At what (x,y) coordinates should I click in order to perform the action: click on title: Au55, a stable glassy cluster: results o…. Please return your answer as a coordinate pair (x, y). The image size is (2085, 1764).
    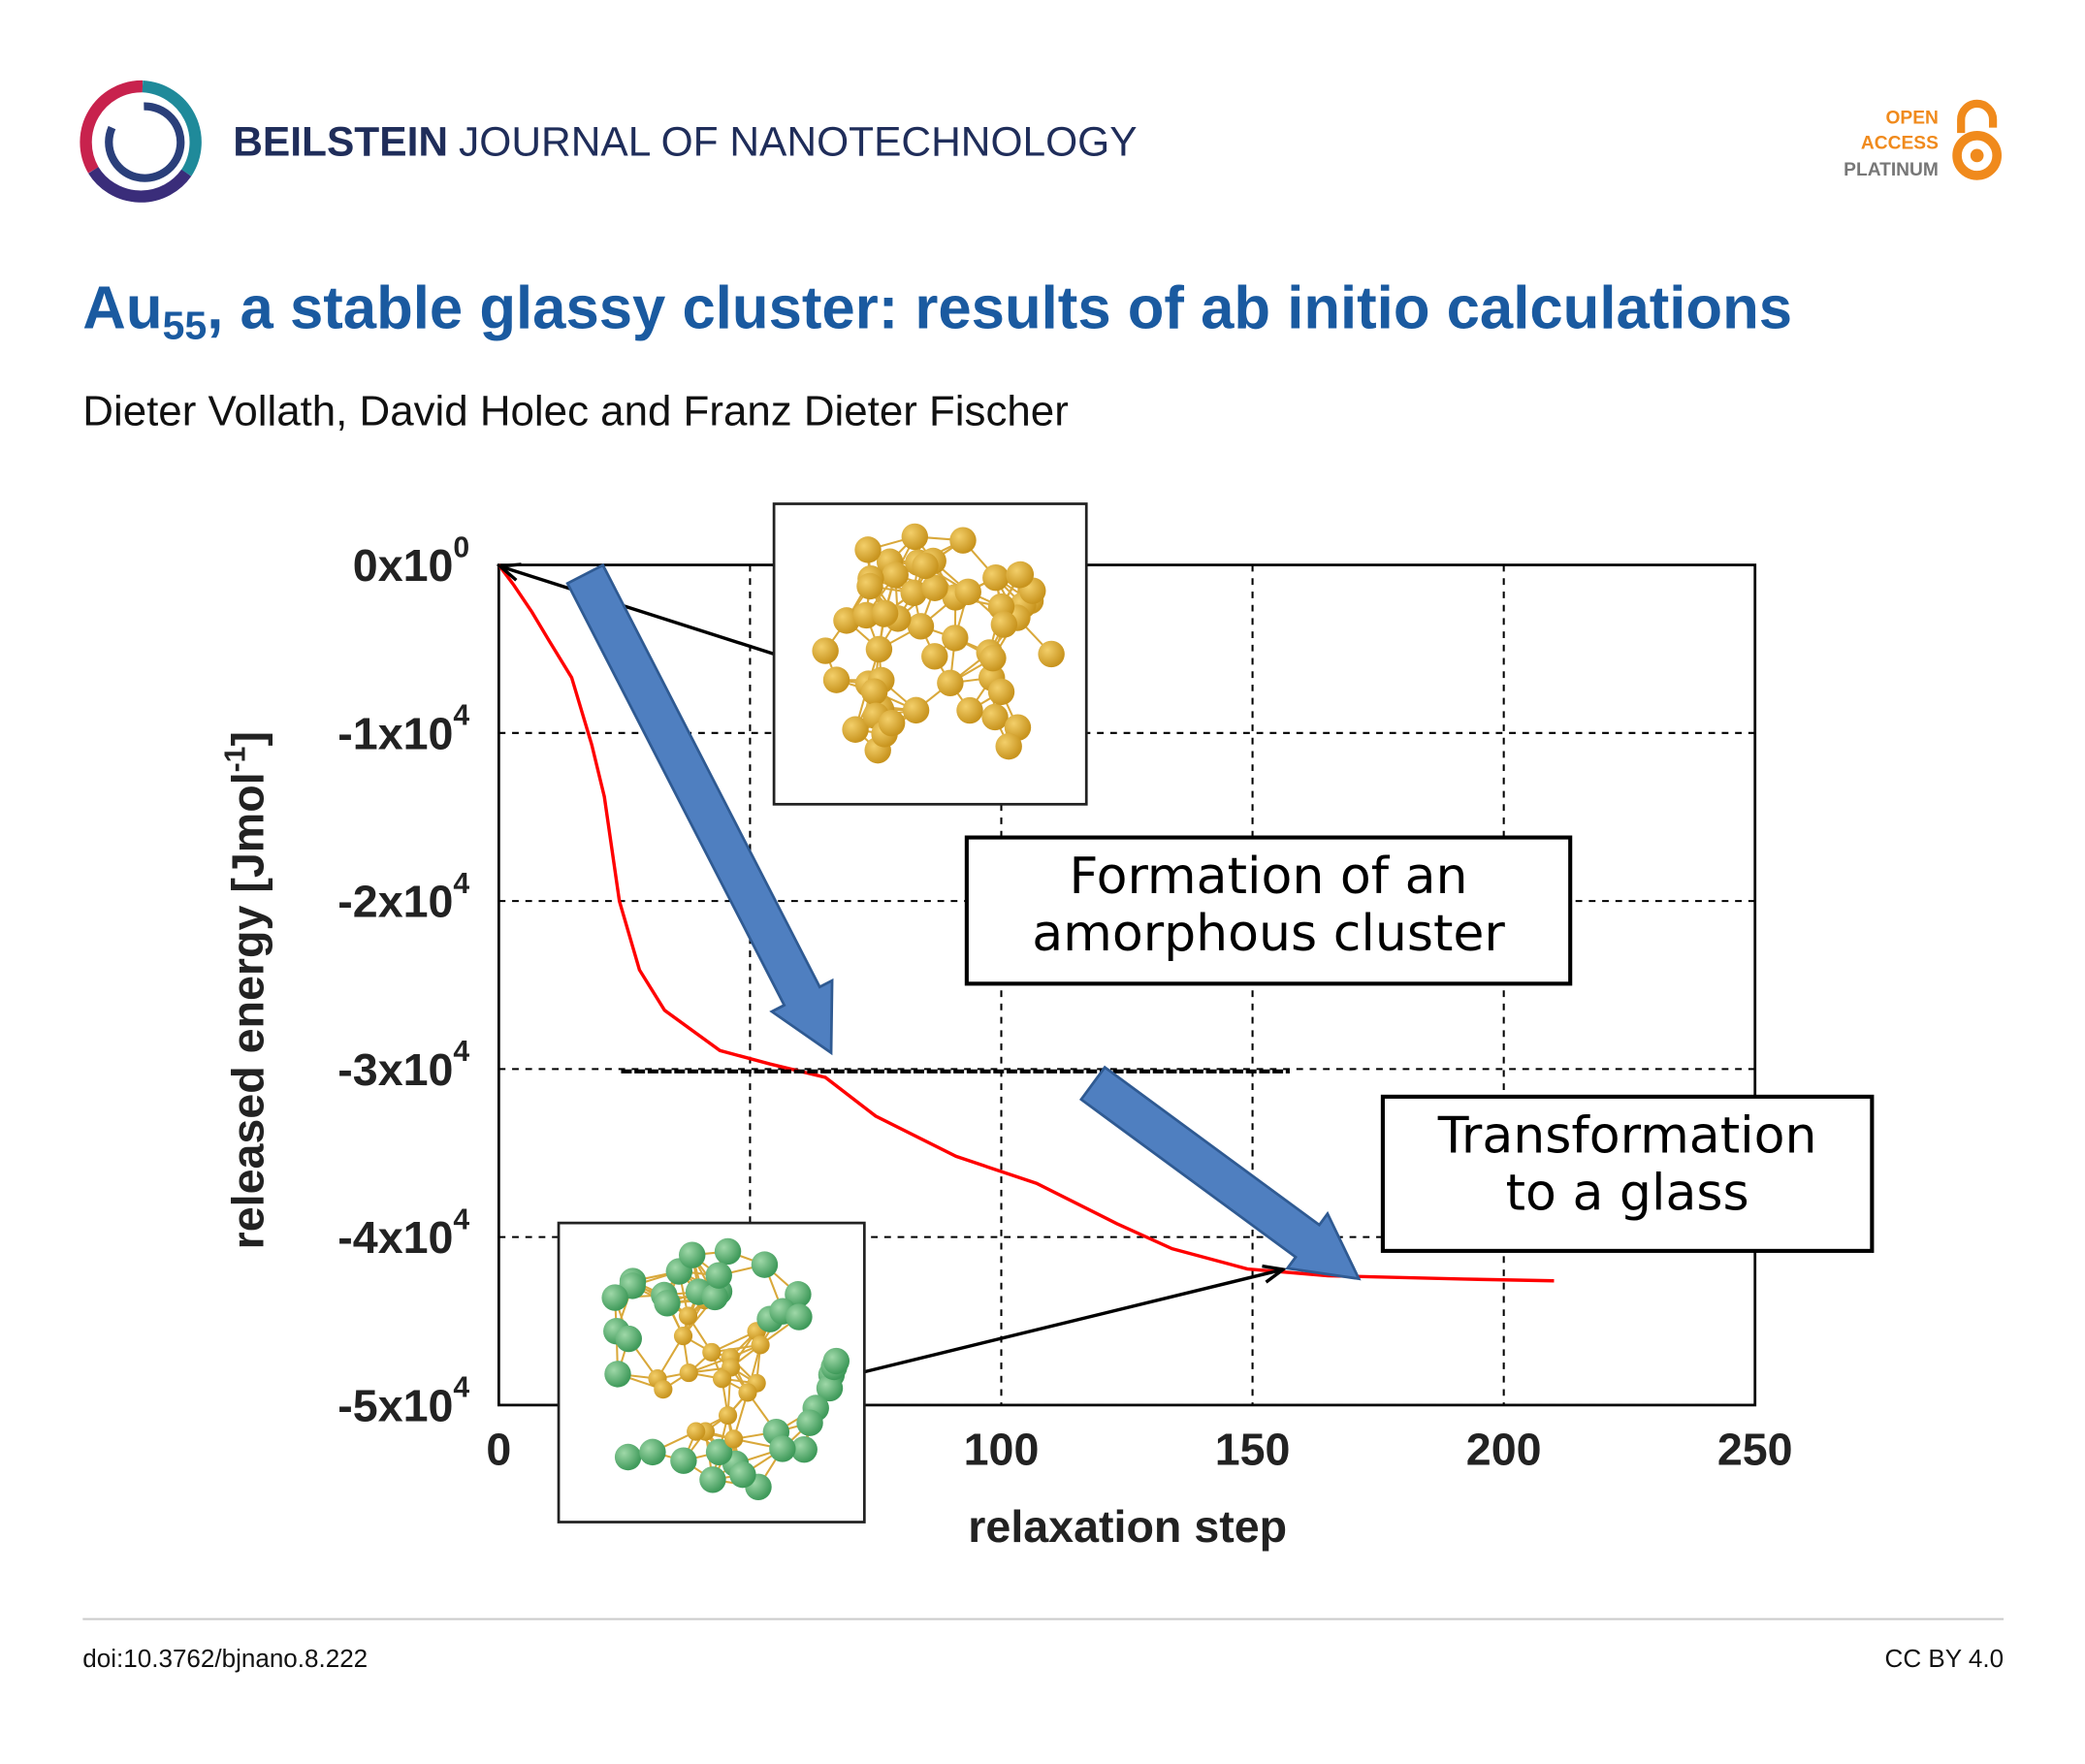
    Looking at the image, I should click on (937, 311).